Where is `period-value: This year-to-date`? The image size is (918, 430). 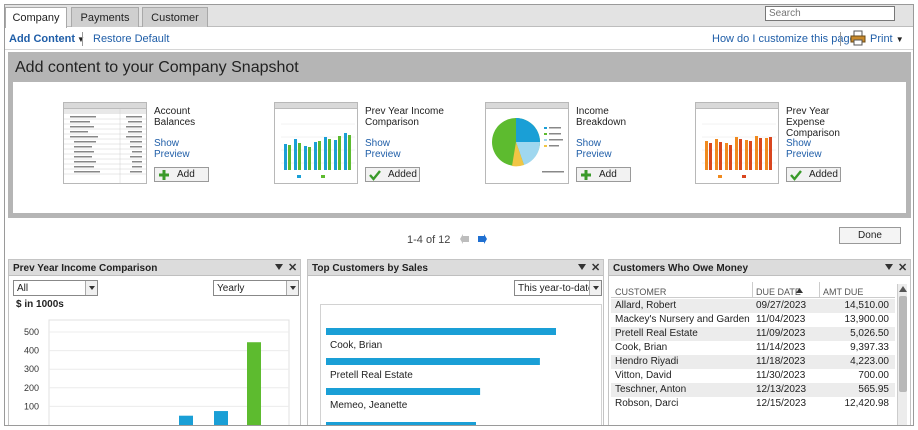
period-value: This year-to-date is located at coordinates (556, 288).